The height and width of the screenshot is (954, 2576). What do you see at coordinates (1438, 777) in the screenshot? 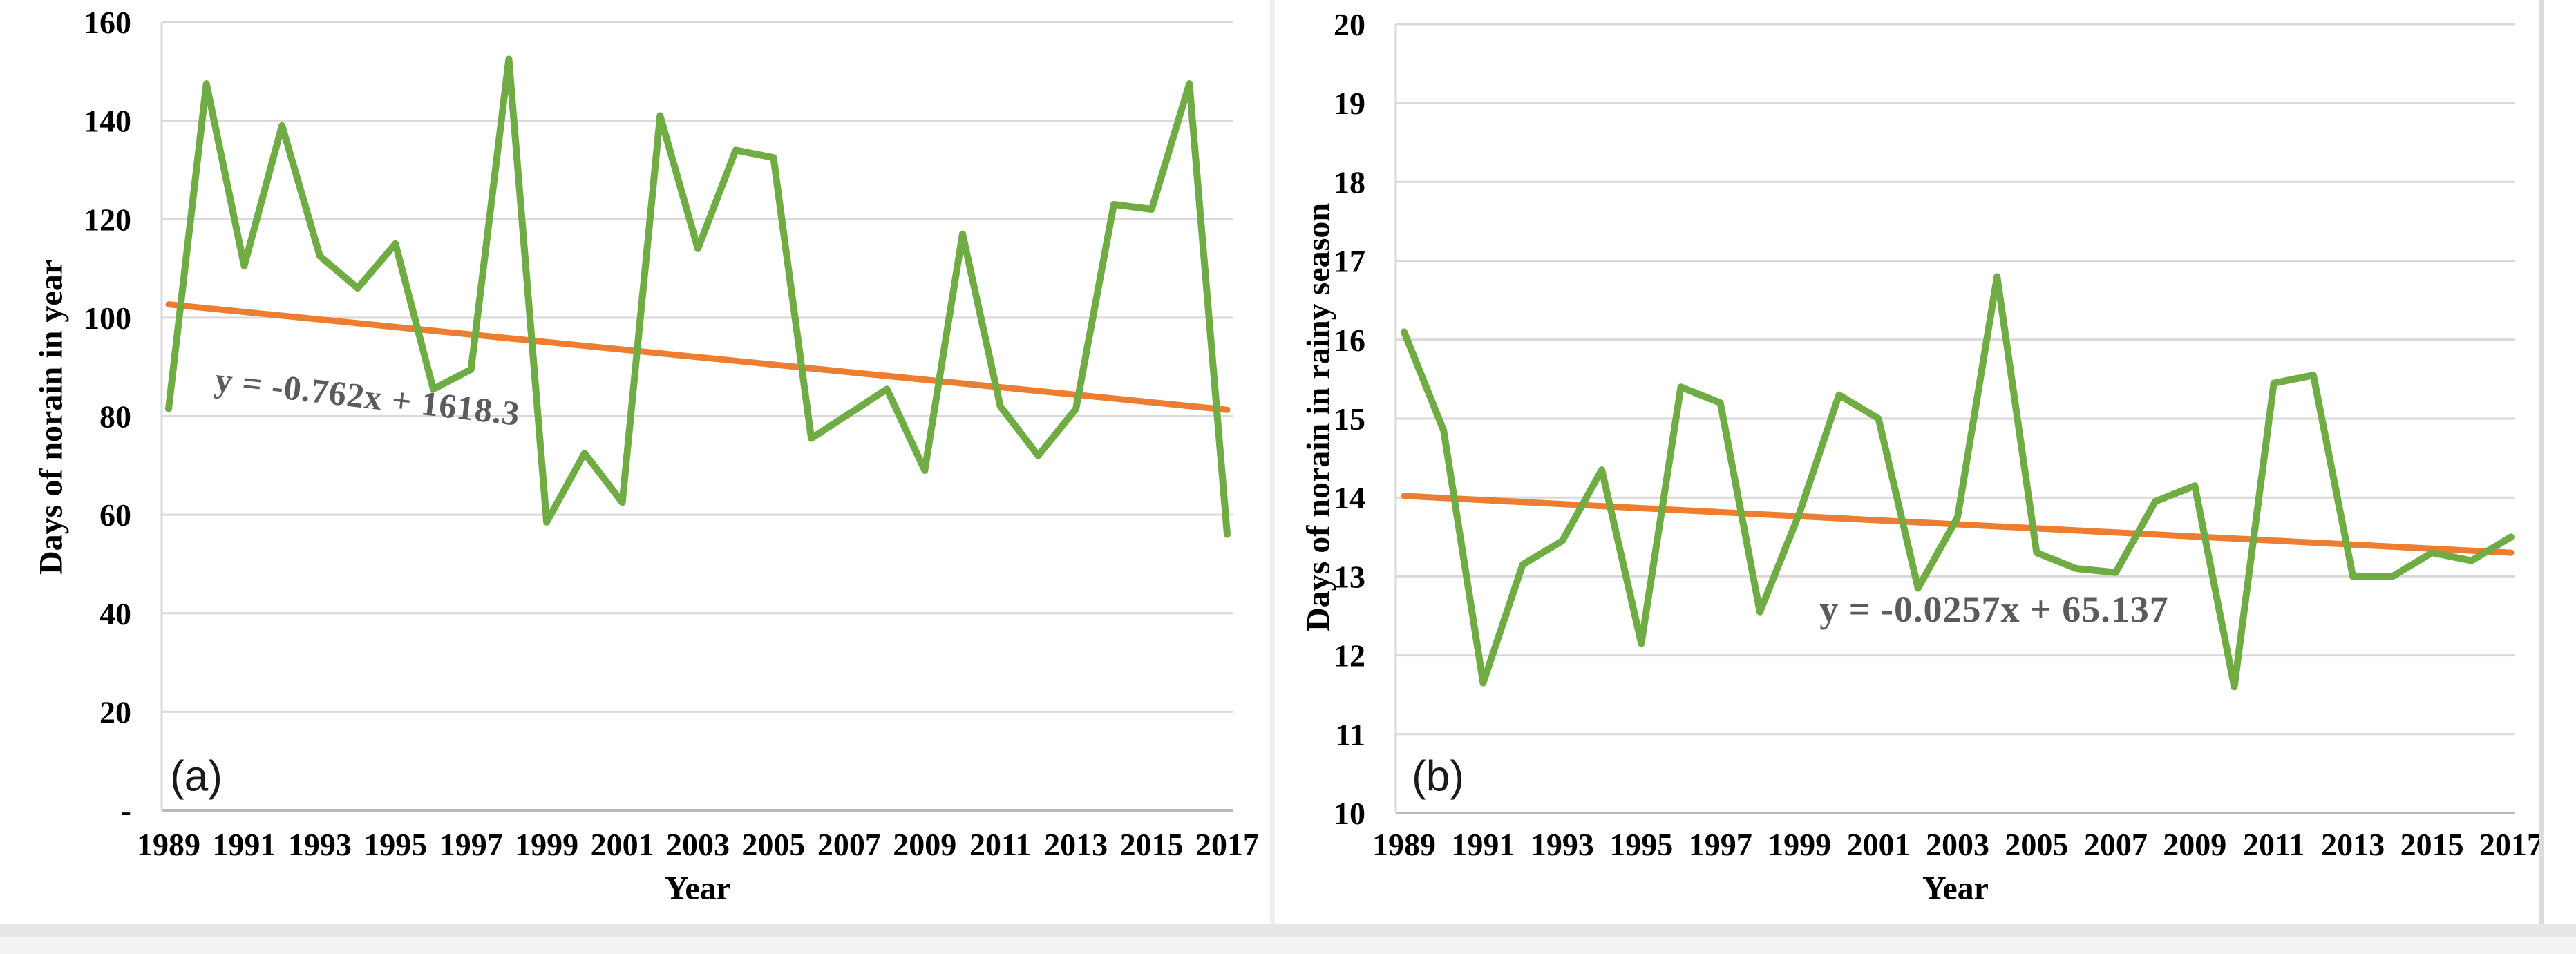
I see `panel-label-b: (b)` at bounding box center [1438, 777].